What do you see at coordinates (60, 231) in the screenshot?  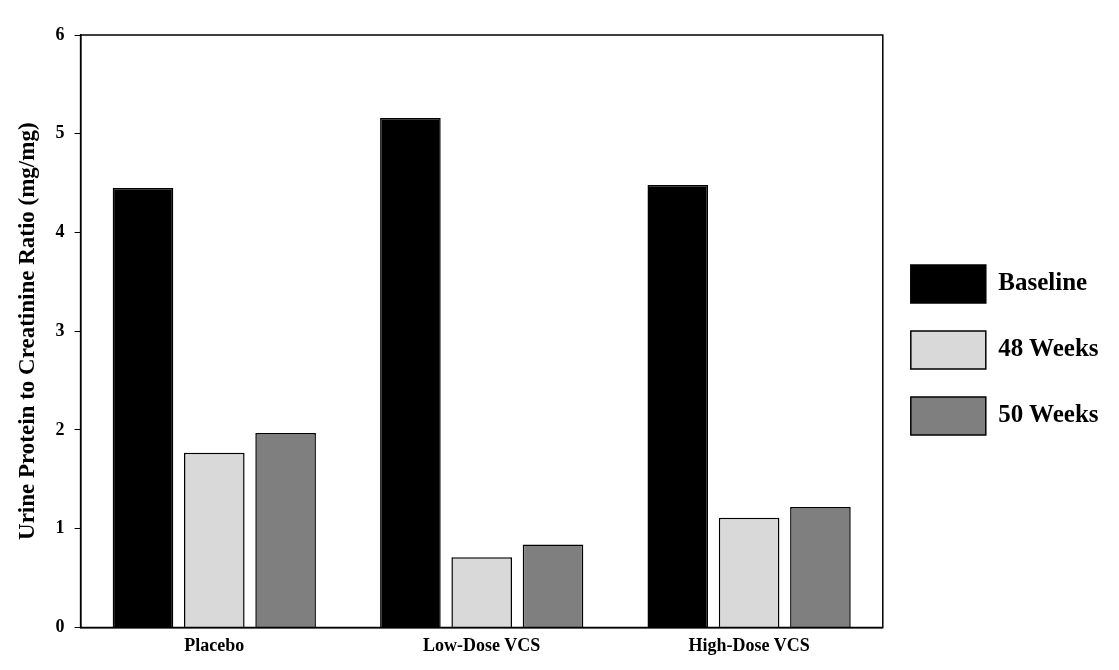 I see `y-tick-label: 4` at bounding box center [60, 231].